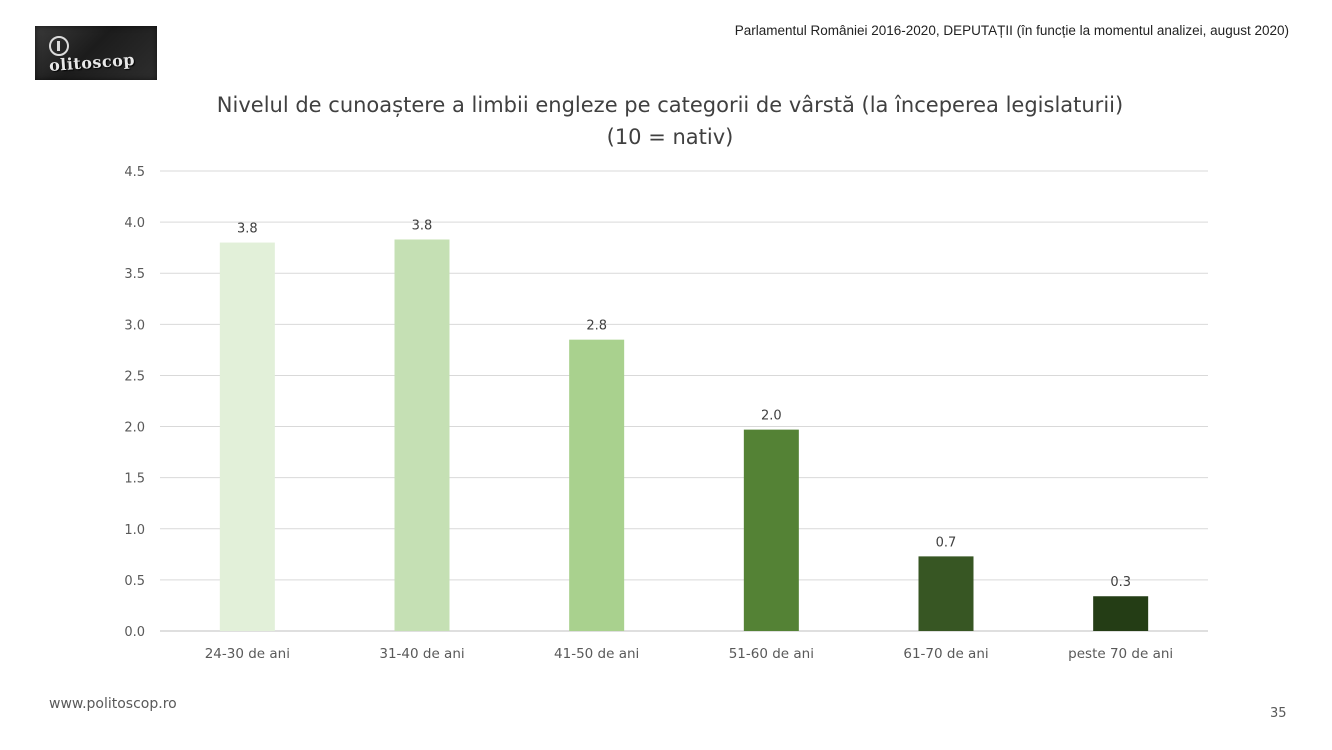 Image resolution: width=1332 pixels, height=750 pixels. Describe the element at coordinates (771, 654) in the screenshot. I see `x-tick-label: 51-60 de ani` at that location.